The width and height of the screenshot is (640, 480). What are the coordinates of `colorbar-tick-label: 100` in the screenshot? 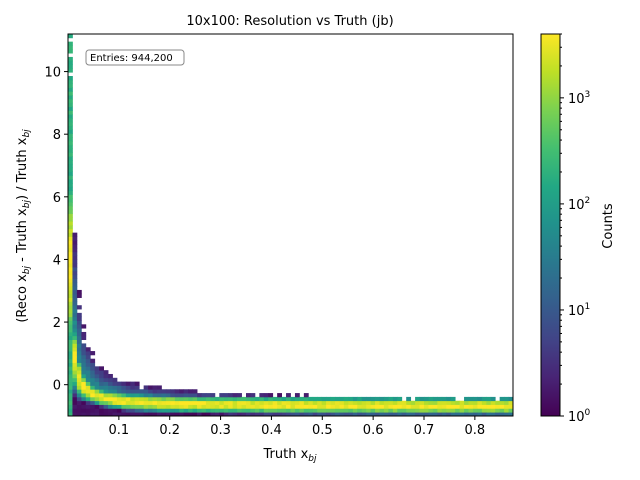 It's located at (579, 416).